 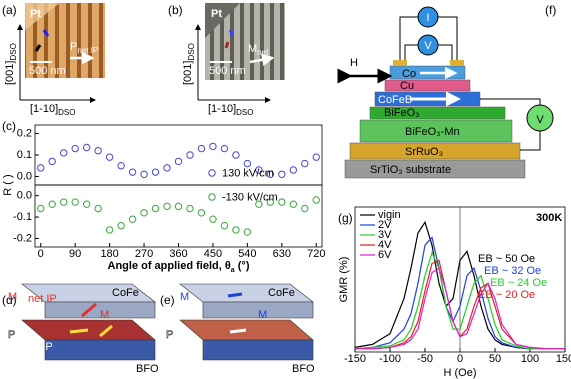 I want to click on panel-label: (e), so click(x=167, y=300).